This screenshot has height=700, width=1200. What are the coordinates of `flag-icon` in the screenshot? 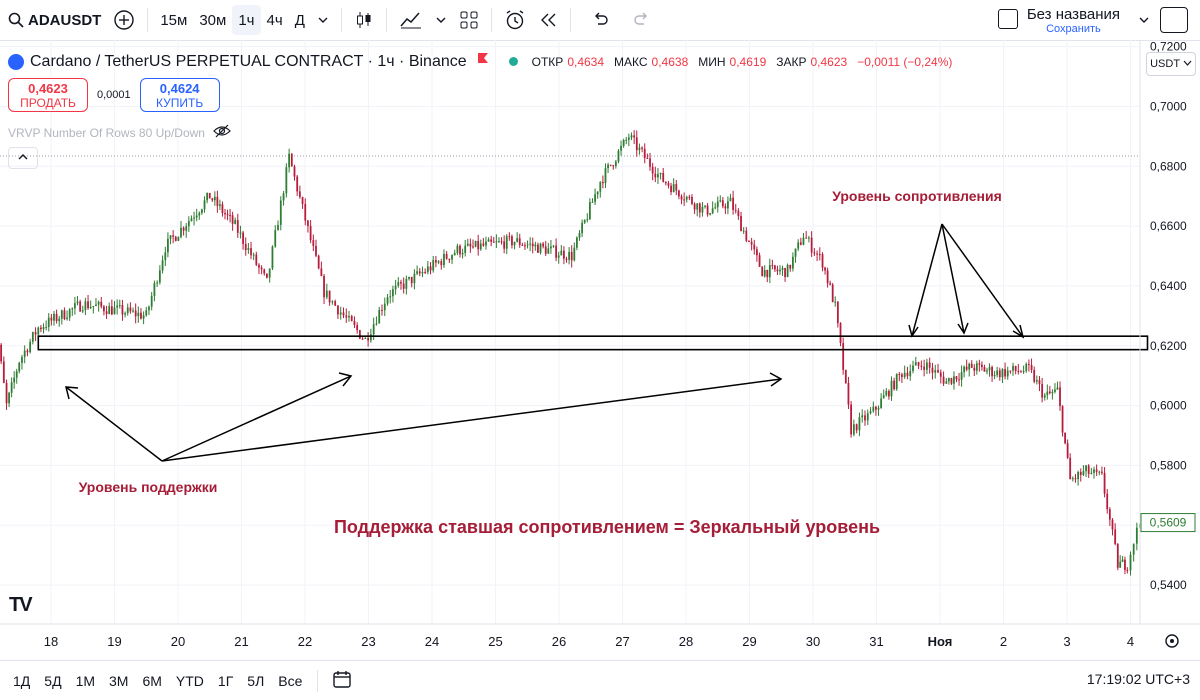 It's located at (483, 61).